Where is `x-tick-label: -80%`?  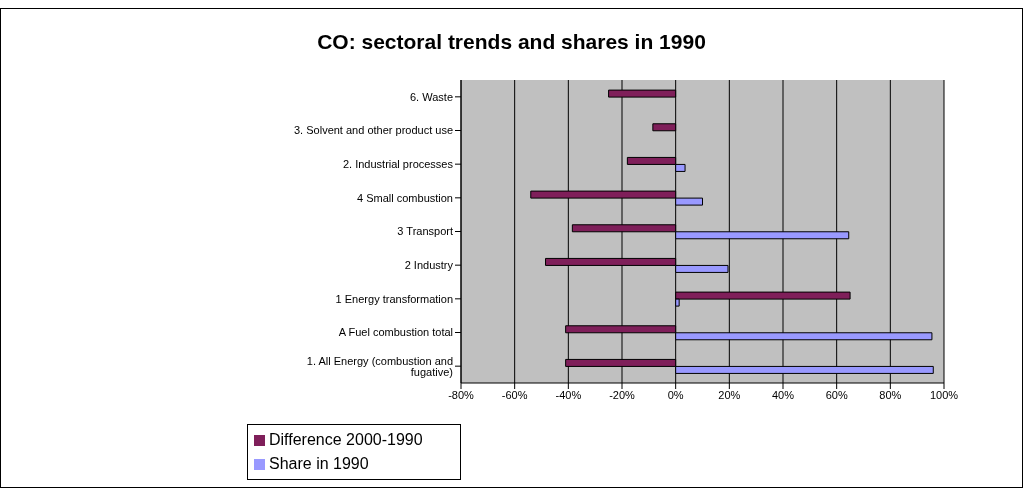
x-tick-label: -80% is located at coordinates (461, 394).